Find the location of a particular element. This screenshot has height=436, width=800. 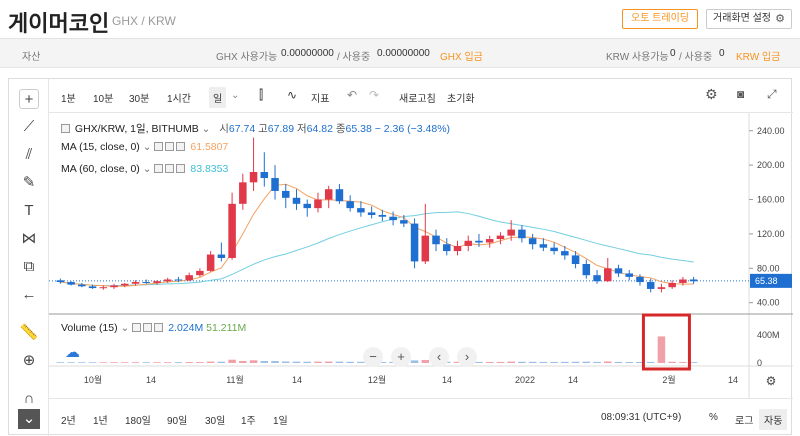

zoom-in-icon: ⊕ is located at coordinates (29, 360).